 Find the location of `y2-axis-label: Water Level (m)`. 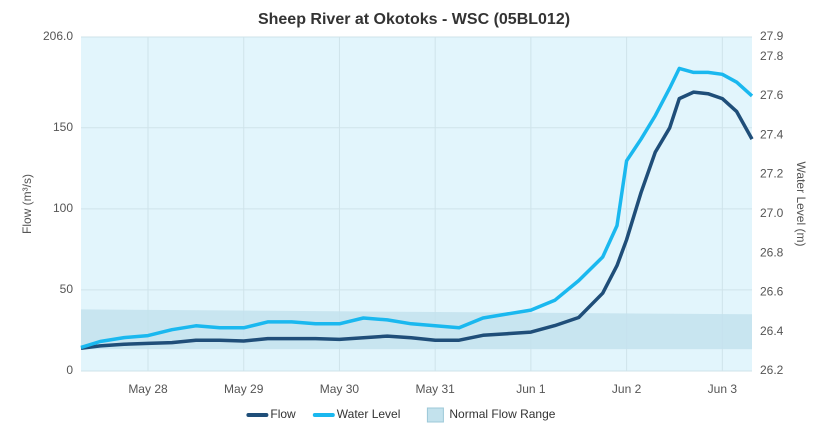

y2-axis-label: Water Level (m) is located at coordinates (801, 204).